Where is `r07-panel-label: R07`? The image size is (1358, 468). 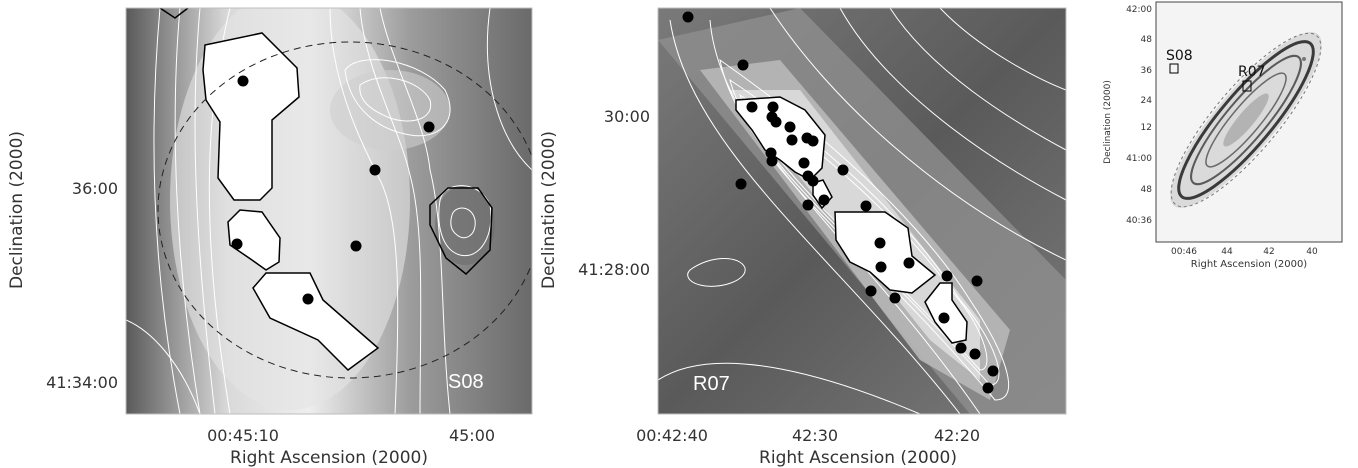 r07-panel-label: R07 is located at coordinates (711, 384).